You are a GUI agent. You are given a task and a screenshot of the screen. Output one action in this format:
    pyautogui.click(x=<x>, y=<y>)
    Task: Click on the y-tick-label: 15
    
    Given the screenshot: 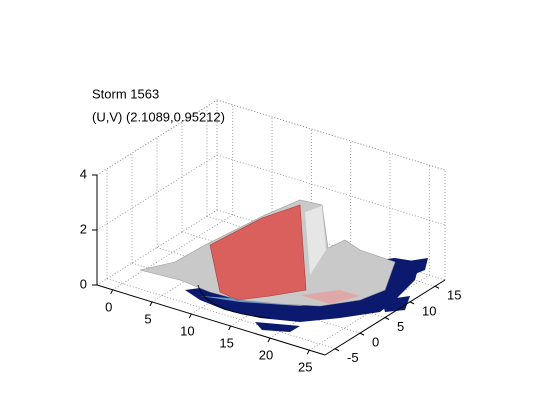 What is the action you would take?
    pyautogui.click(x=454, y=295)
    